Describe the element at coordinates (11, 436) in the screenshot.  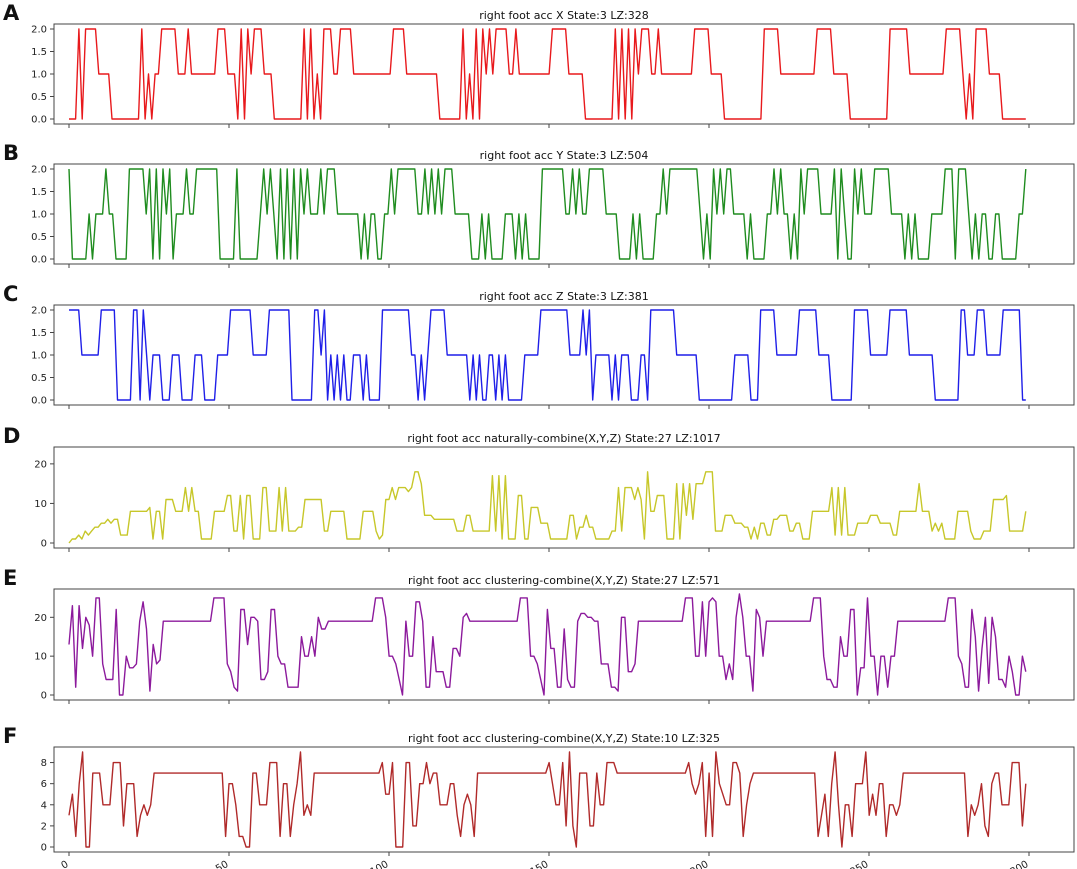
I see `panel-letter: D` at that location.